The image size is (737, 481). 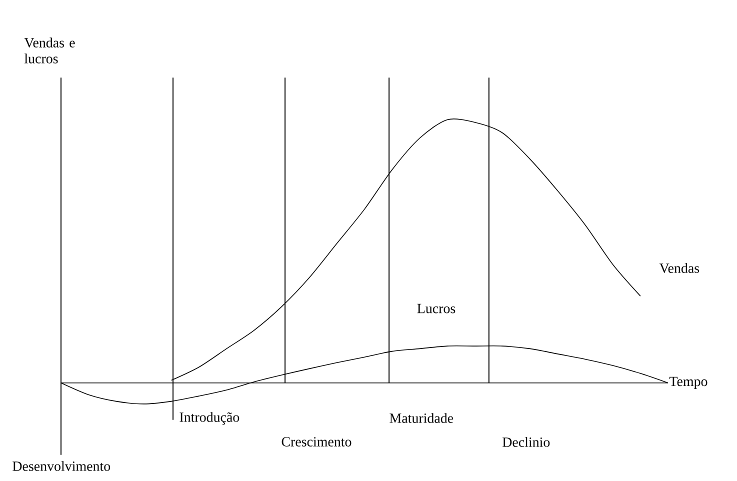 I want to click on y-axis-title: Vendas e lucros, so click(x=49, y=51).